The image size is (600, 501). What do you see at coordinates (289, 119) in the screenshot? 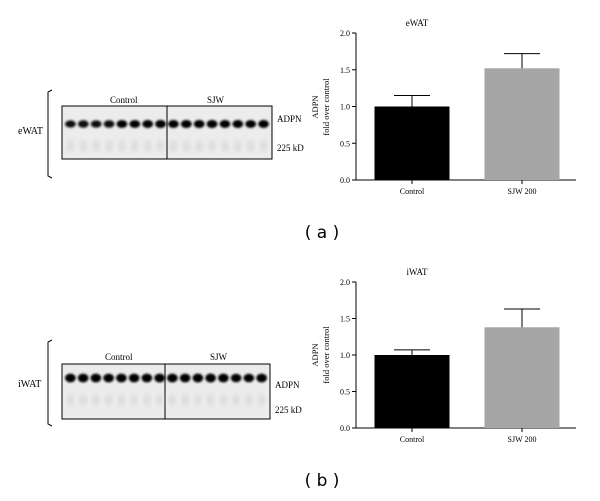
I see `panel-a-band-label: ADPN` at bounding box center [289, 119].